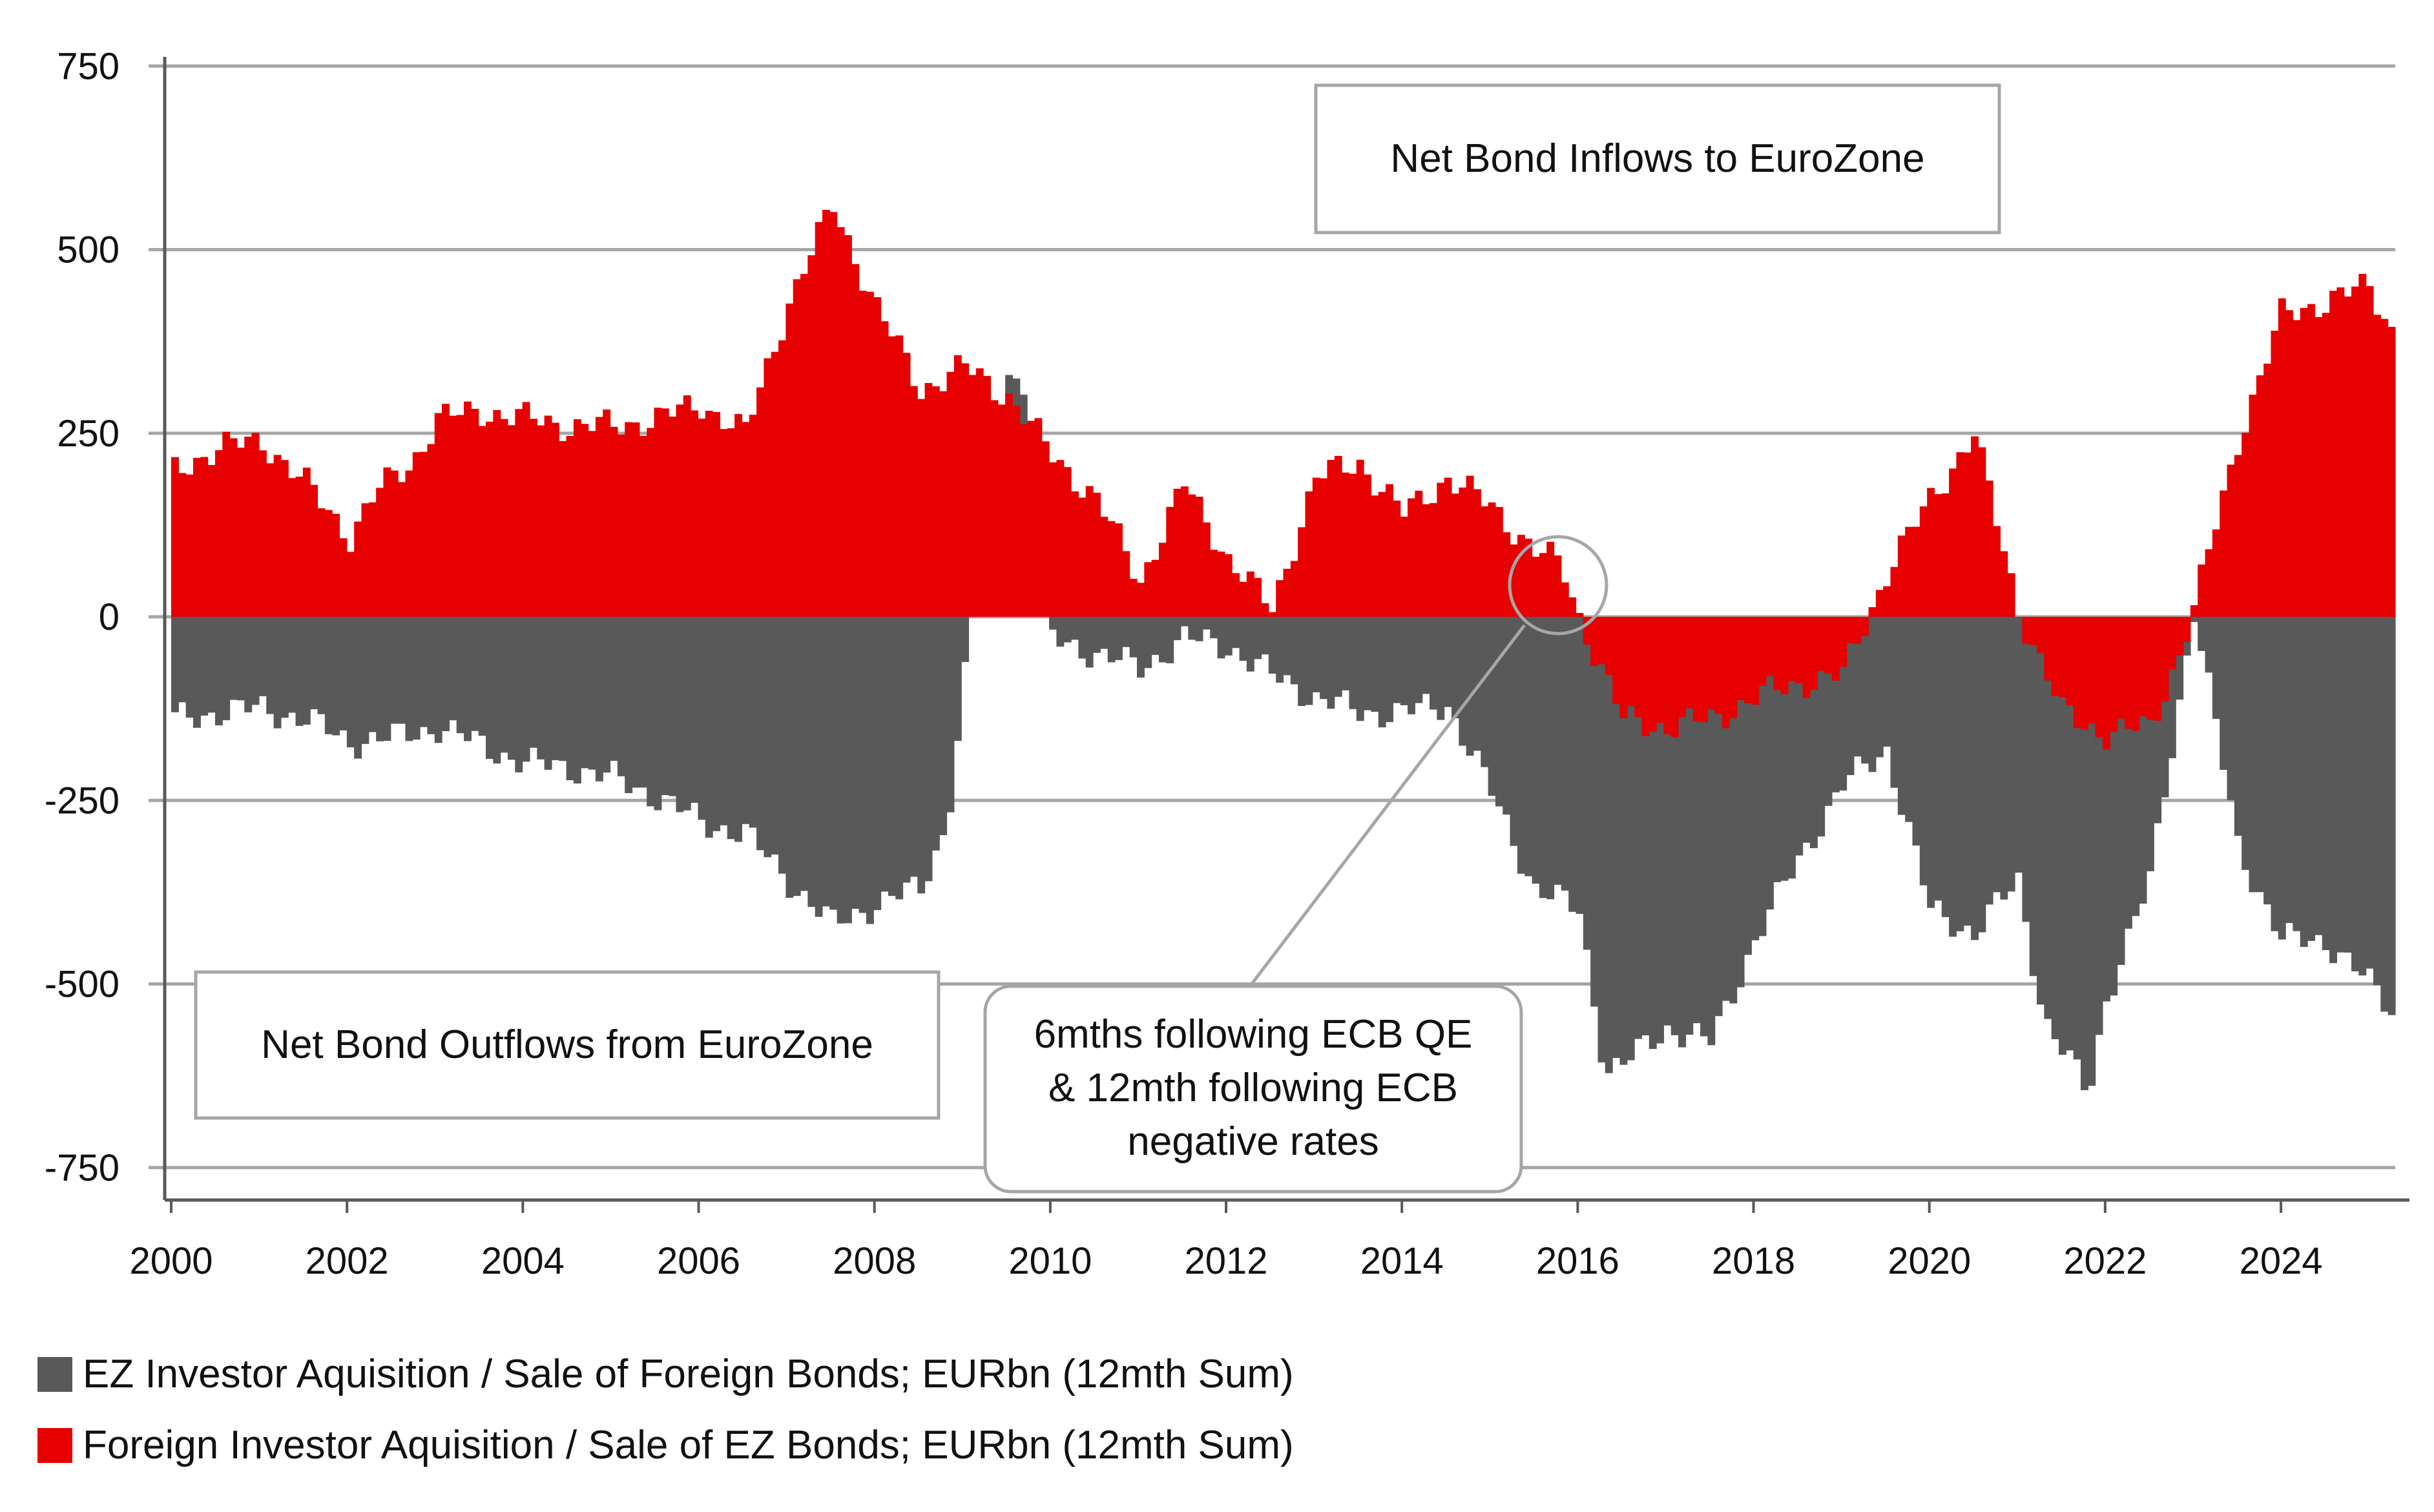 The height and width of the screenshot is (1512, 2434). I want to click on y-tick-labels: 750 500 250 0 -250 -500 -750, so click(82, 617).